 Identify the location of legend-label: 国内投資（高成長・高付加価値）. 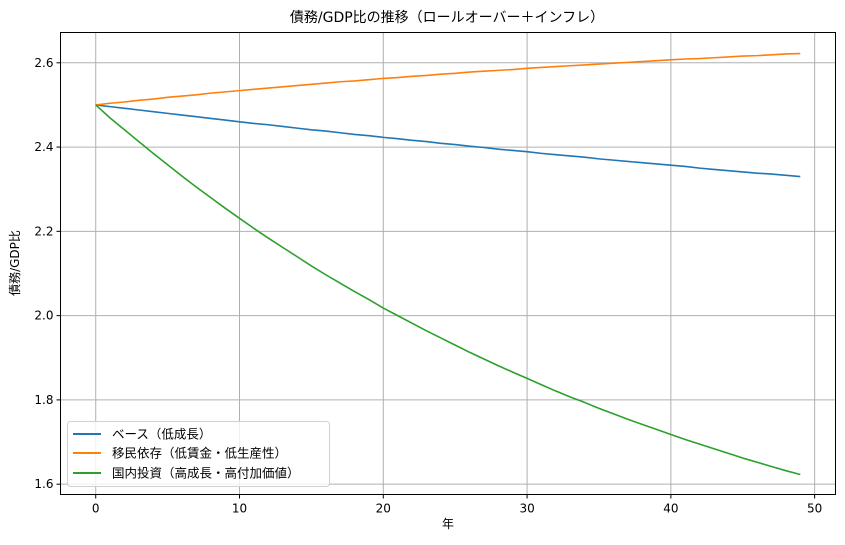
(206, 473).